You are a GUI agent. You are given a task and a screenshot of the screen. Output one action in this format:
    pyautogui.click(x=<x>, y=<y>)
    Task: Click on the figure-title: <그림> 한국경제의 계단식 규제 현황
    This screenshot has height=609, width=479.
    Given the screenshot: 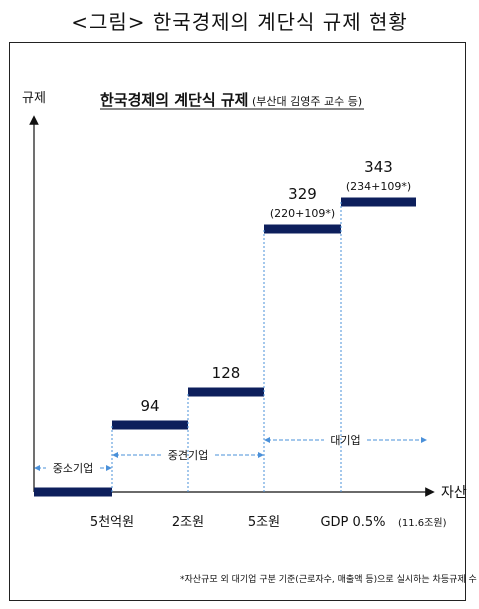 What is the action you would take?
    pyautogui.click(x=239, y=22)
    